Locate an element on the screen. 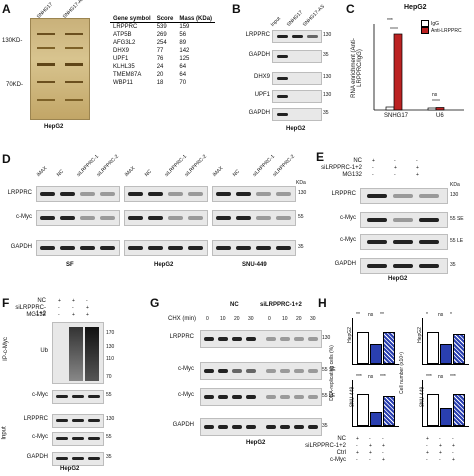 The image size is (474, 476). panel-h-chart is located at coordinates (445, 403).